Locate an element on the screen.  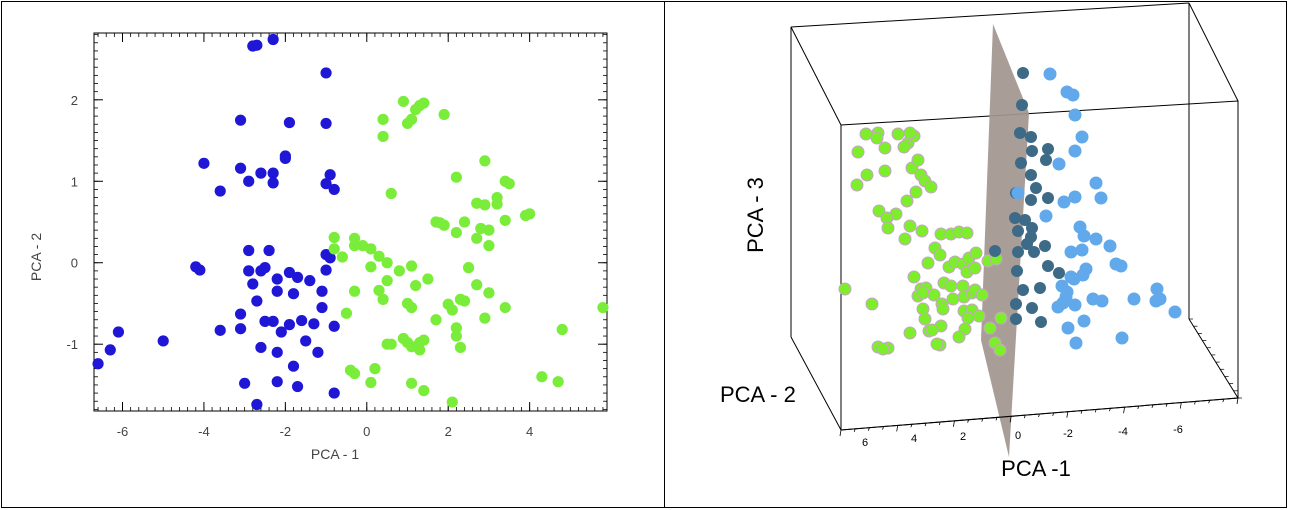
x-tick-label: 6 is located at coordinates (865, 443).